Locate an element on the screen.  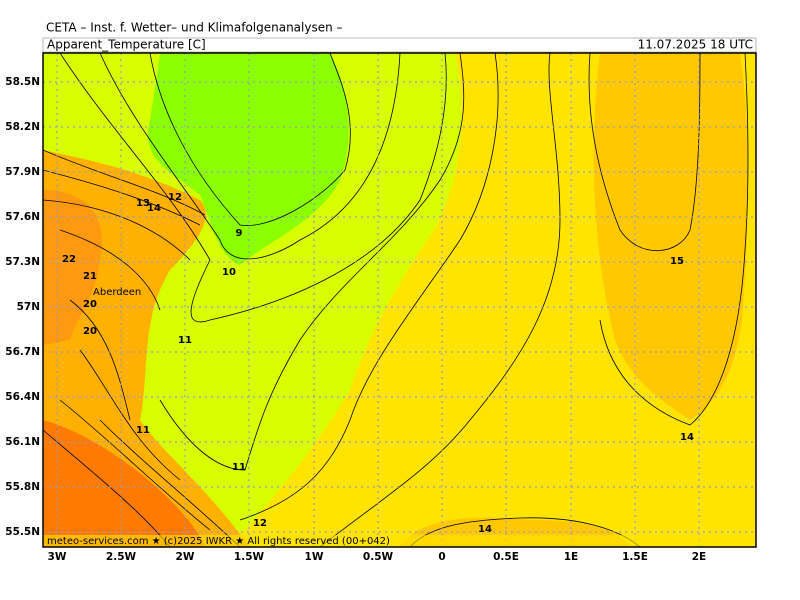
lat-label: 56.7N is located at coordinates (22, 352).